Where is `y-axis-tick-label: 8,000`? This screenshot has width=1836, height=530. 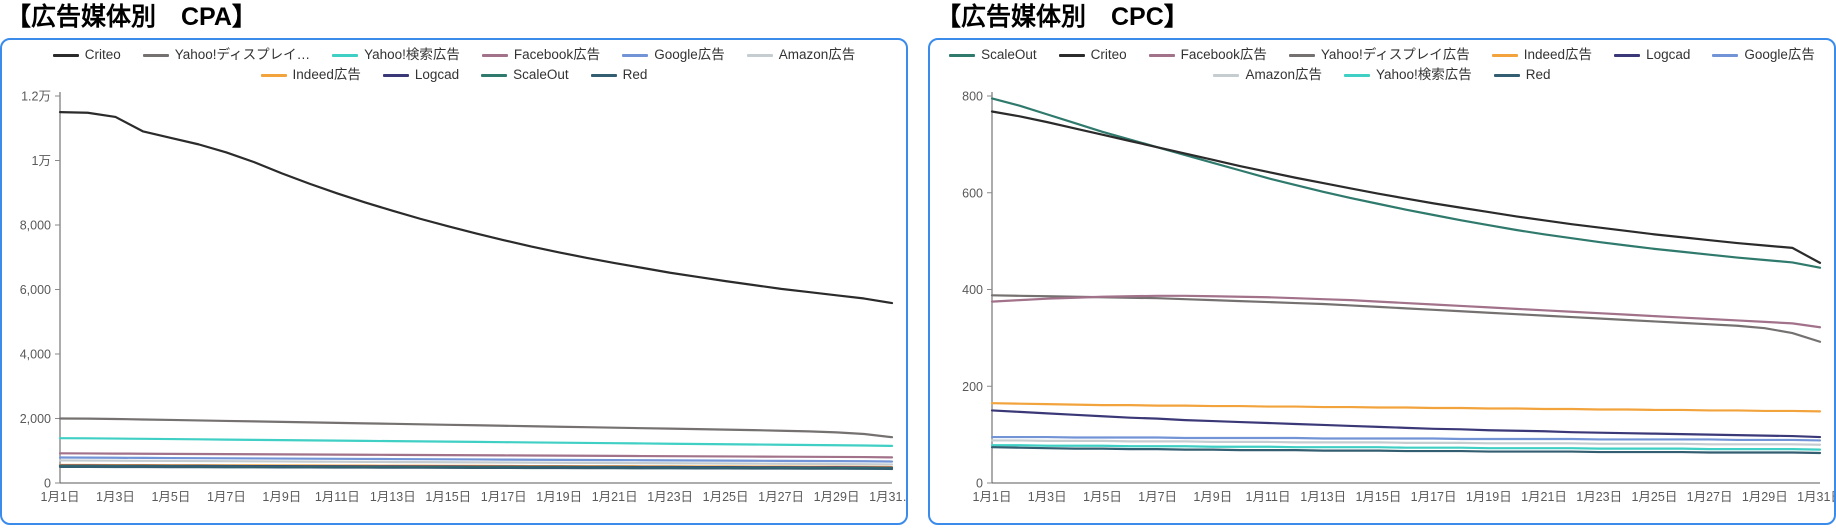 y-axis-tick-label: 8,000 is located at coordinates (35, 226).